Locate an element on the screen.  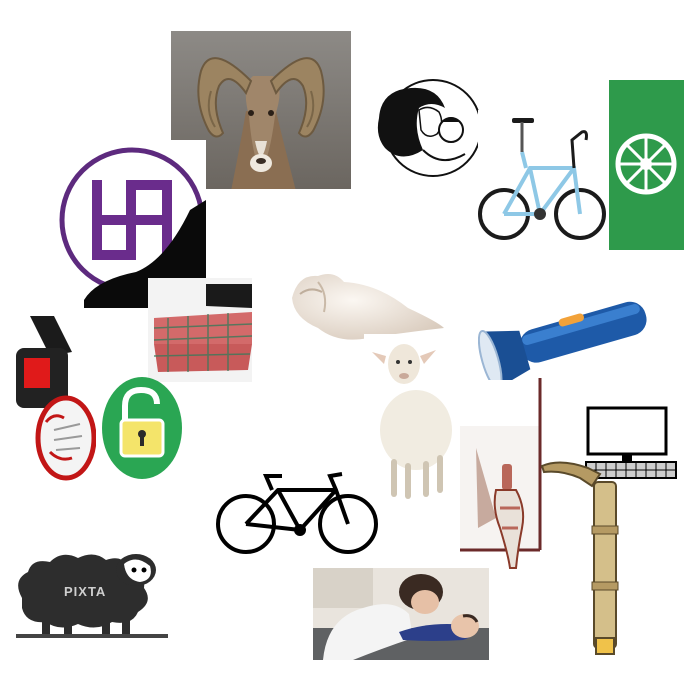
mother-with-baby-photo is located at coordinates (401, 614).